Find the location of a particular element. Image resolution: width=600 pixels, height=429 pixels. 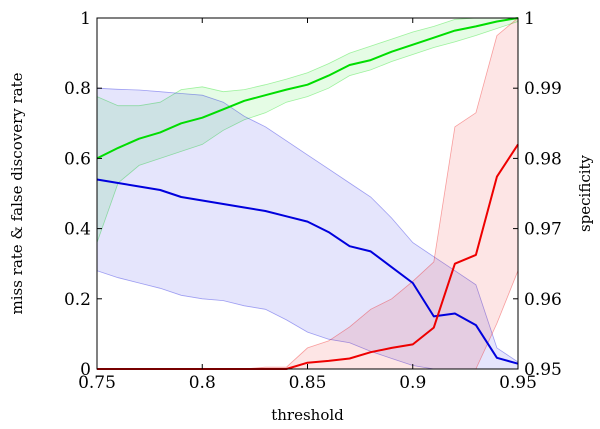

x-axis-label: threshold is located at coordinates (307, 415).